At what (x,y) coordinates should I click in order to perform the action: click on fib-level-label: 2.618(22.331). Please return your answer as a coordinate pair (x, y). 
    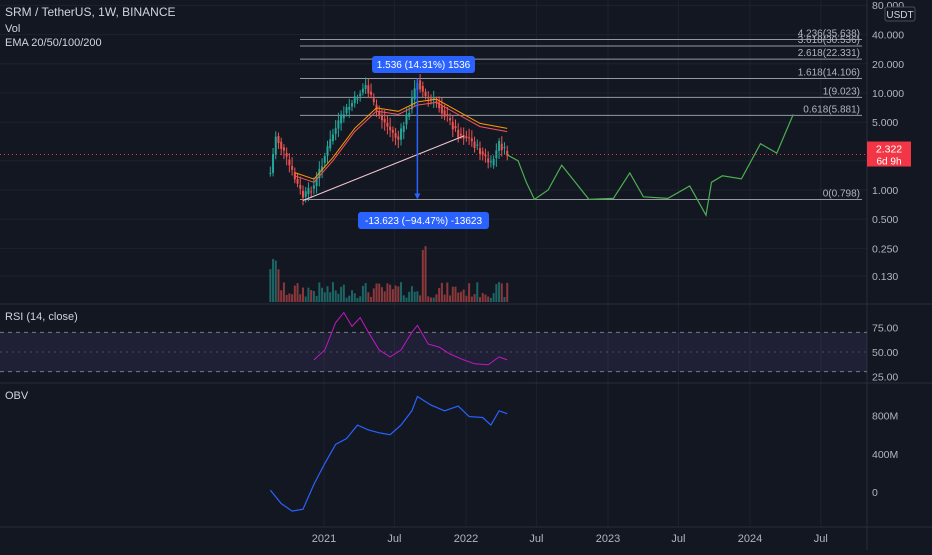
    Looking at the image, I should click on (829, 53).